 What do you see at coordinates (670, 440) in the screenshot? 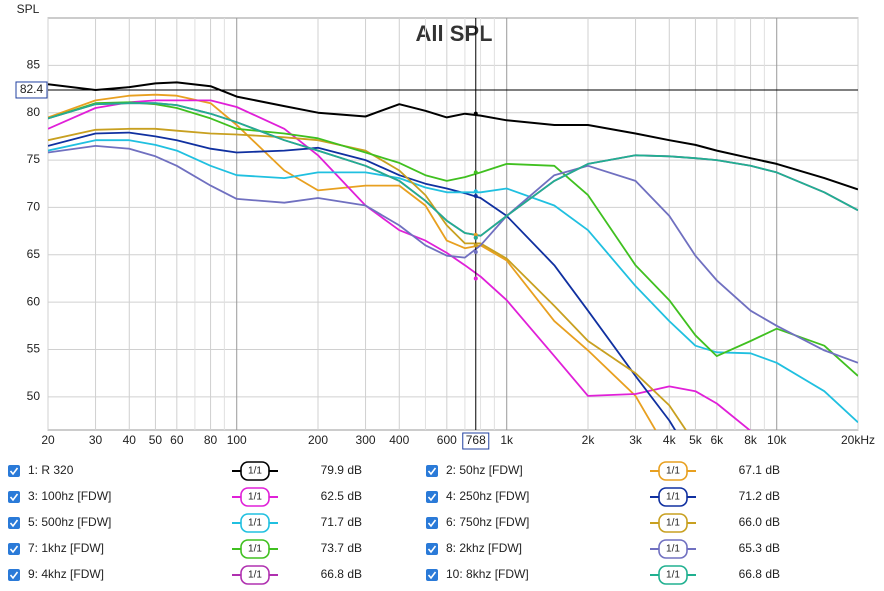
I see `x-tick-label: 4k` at bounding box center [670, 440].